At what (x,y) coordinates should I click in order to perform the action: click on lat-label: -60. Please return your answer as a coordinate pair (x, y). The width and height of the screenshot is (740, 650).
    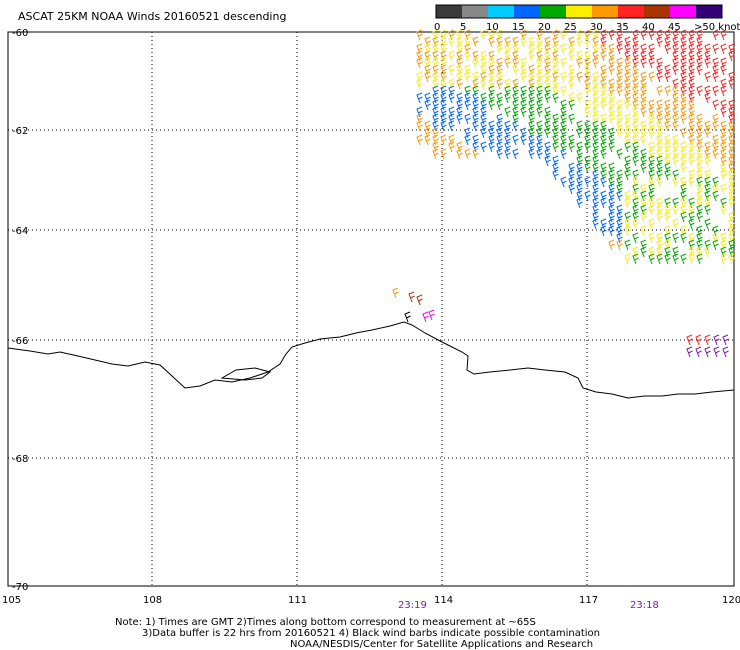
    Looking at the image, I should click on (20, 33).